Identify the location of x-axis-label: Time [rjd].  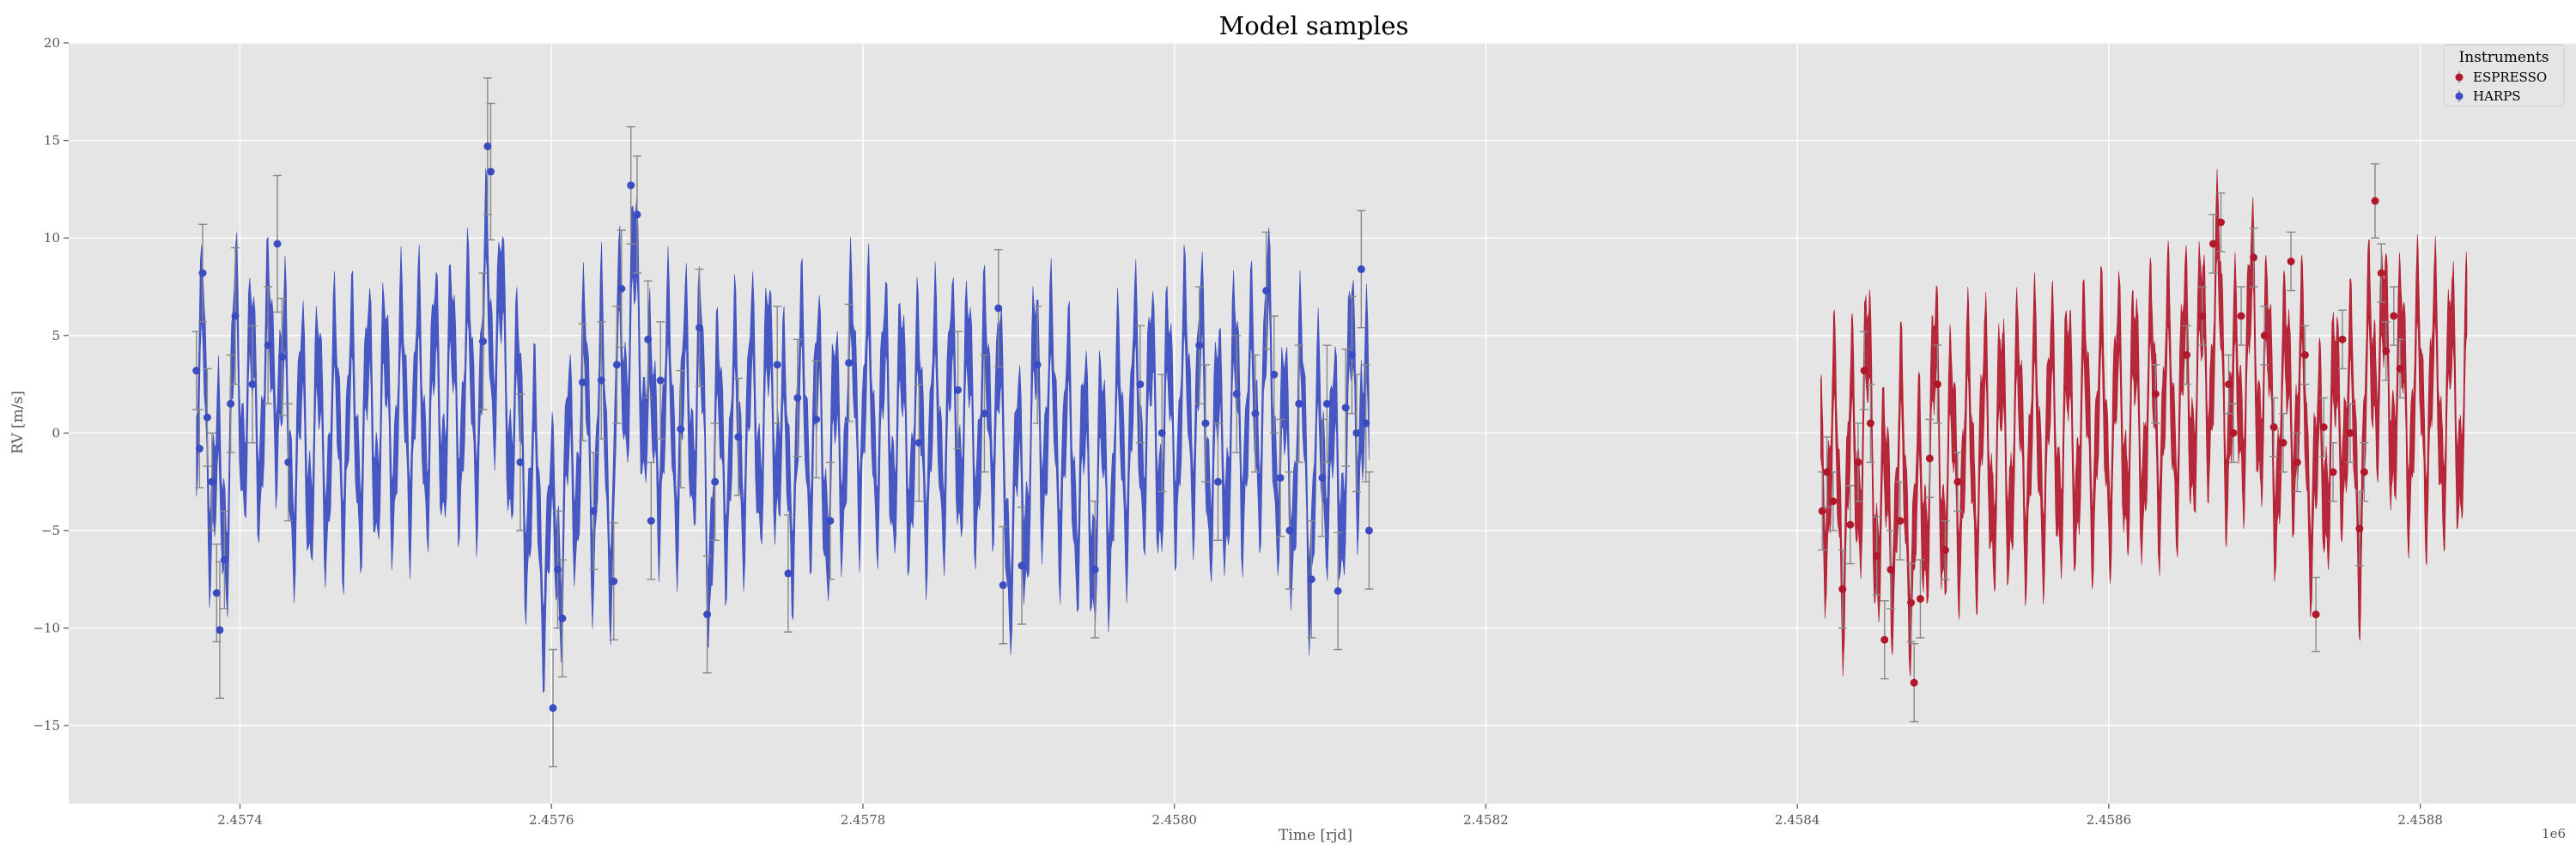
(1316, 835).